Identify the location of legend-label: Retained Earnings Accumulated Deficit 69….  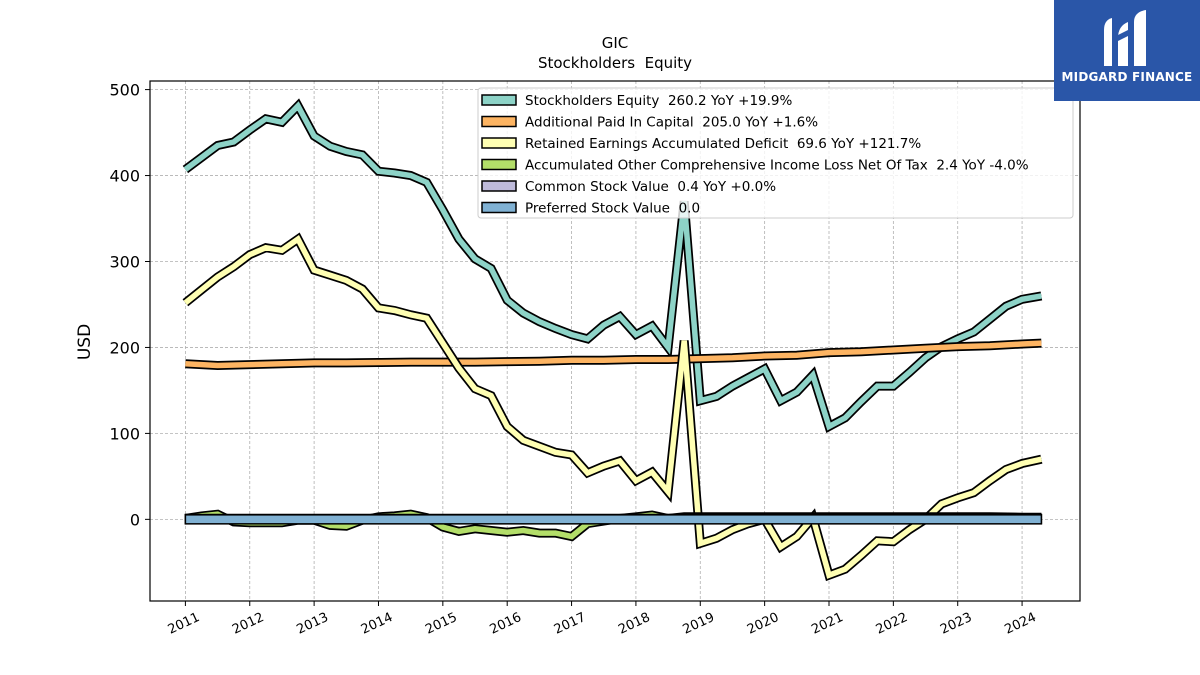
(723, 144).